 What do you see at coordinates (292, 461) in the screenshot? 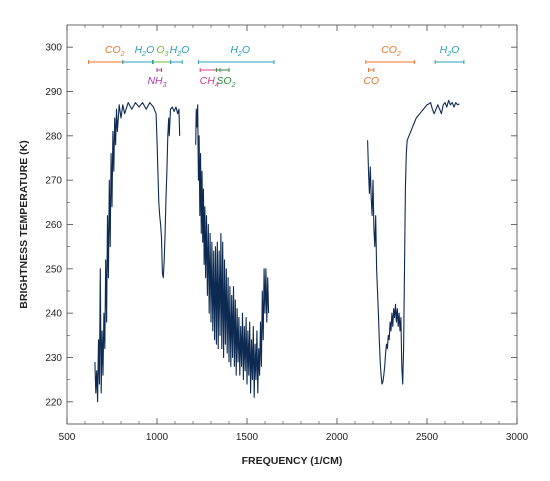
I see `x-axis-title: FREQUENCY (1/CM)` at bounding box center [292, 461].